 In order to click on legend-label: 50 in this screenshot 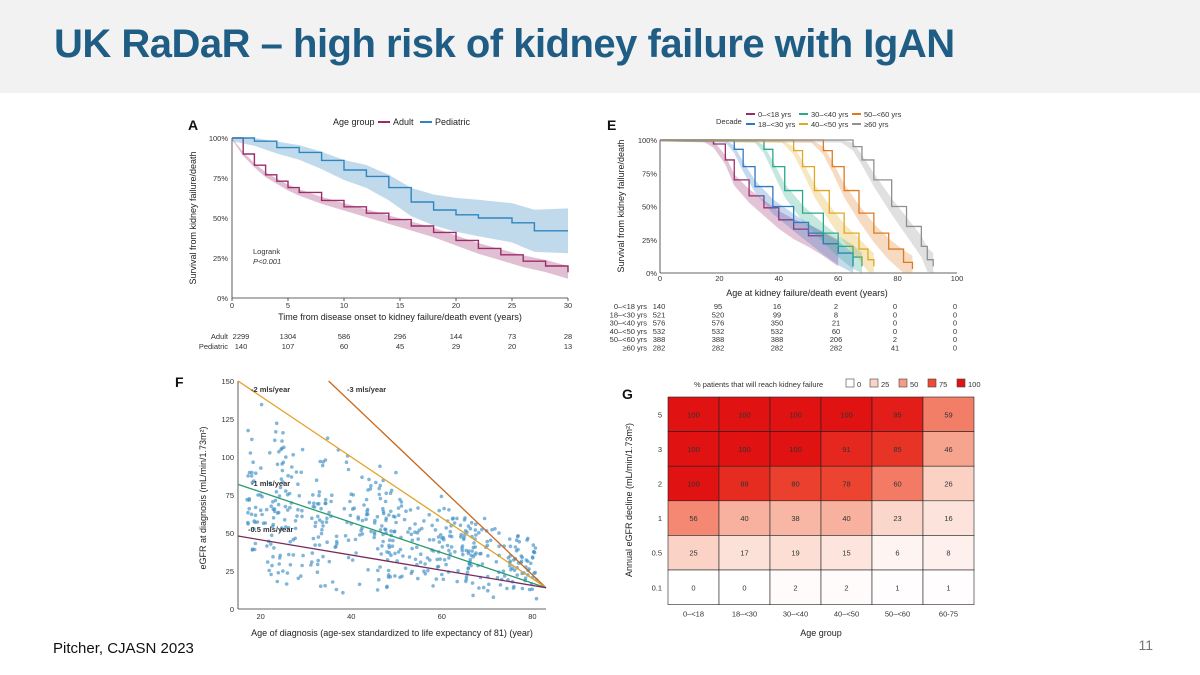, I will do `click(914, 384)`.